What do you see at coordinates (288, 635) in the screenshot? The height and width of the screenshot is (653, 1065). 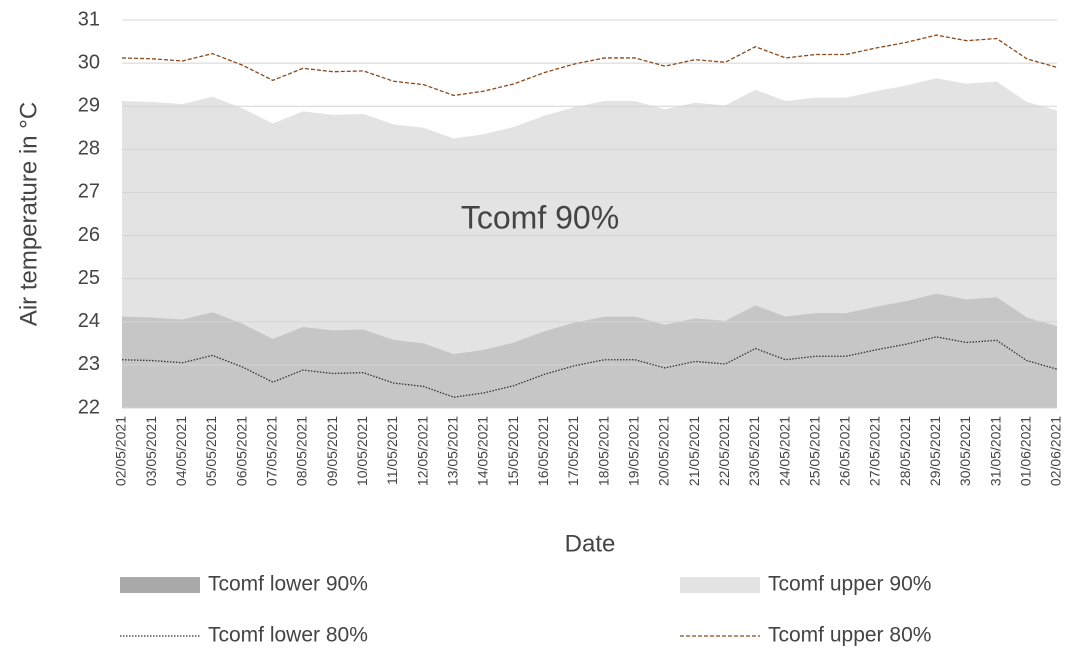 I see `legend-label: Tcomf lower 80%` at bounding box center [288, 635].